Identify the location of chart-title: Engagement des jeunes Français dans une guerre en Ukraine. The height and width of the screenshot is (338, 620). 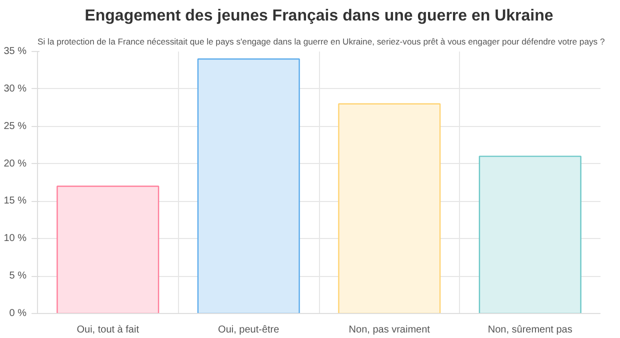
(319, 16).